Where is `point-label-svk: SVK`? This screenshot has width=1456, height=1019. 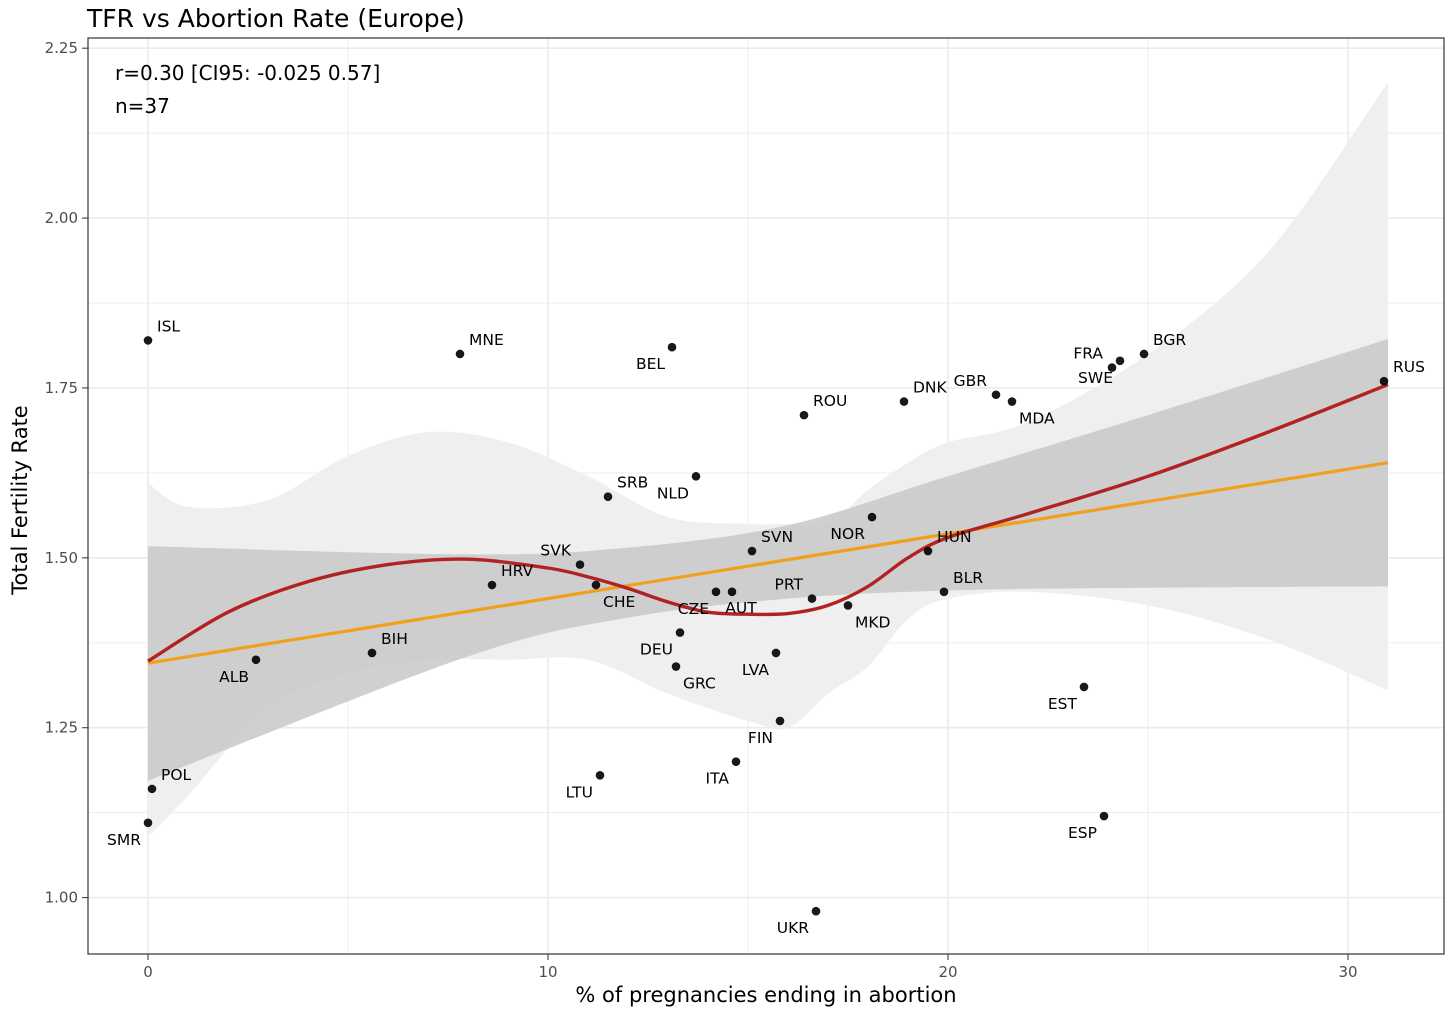
point-label-svk: SVK is located at coordinates (555, 551).